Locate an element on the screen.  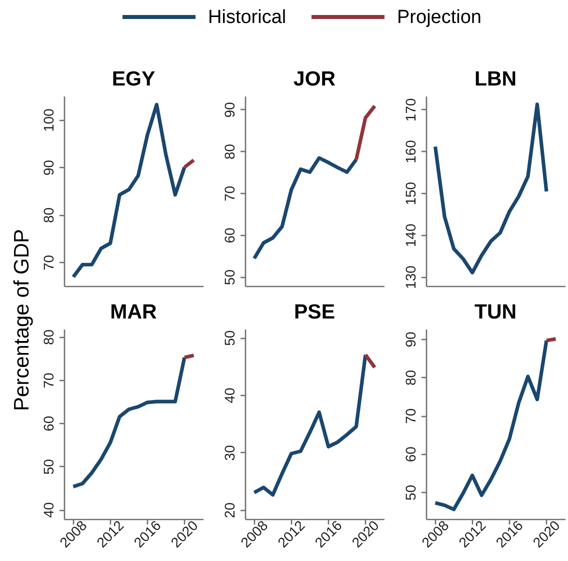
chart-title: EGY is located at coordinates (134, 79).